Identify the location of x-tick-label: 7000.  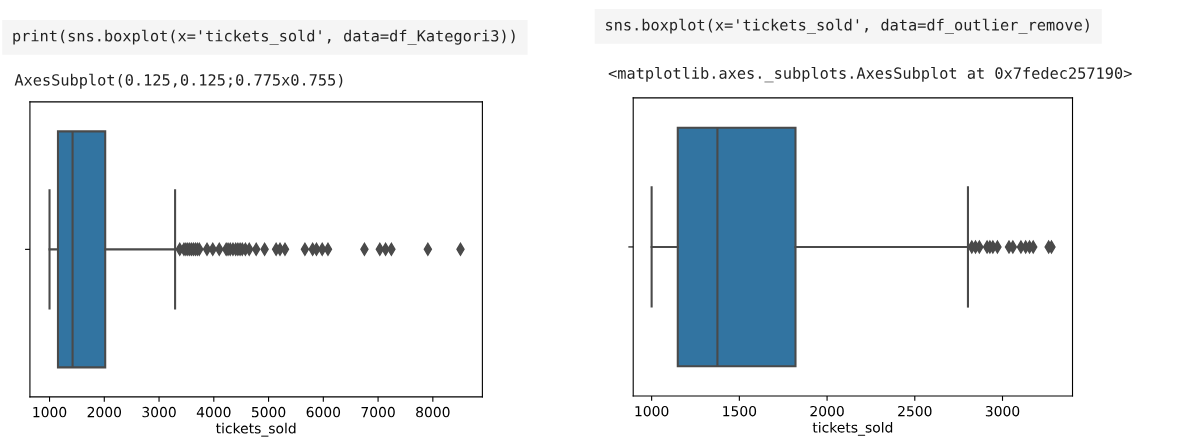
(378, 412).